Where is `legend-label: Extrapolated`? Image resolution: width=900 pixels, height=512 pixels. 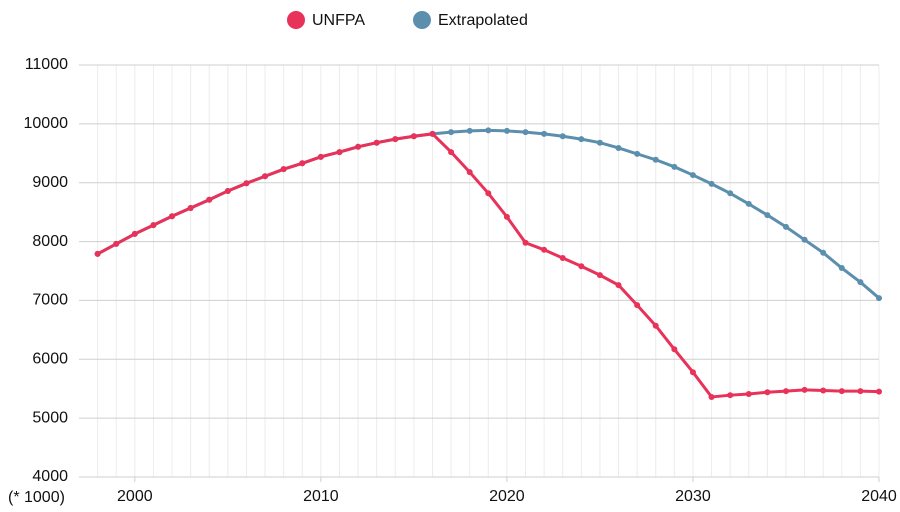
legend-label: Extrapolated is located at coordinates (483, 20).